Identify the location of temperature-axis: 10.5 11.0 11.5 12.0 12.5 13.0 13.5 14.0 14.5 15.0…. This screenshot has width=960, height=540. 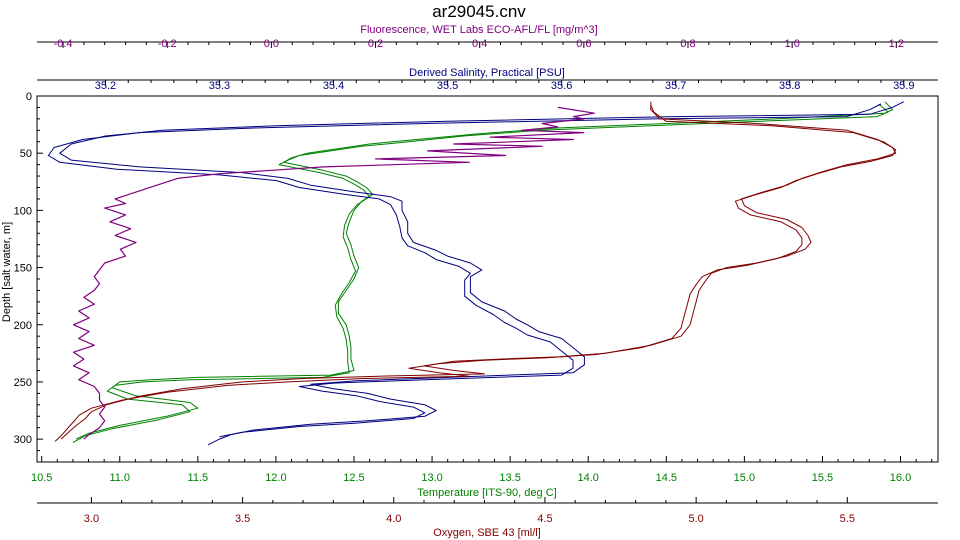
(484, 470).